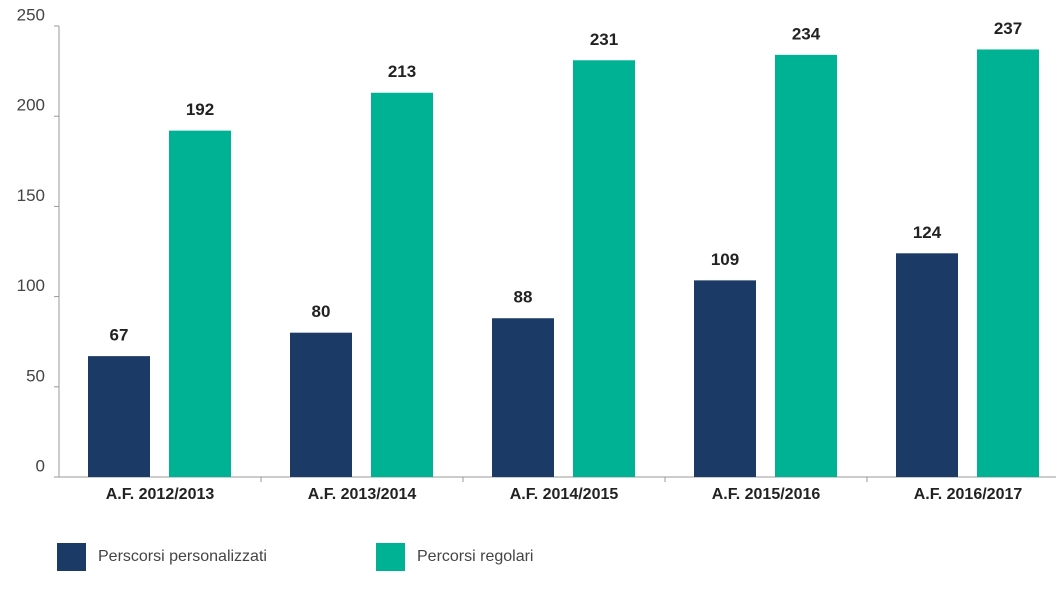 This screenshot has height=598, width=1056. What do you see at coordinates (35, 375) in the screenshot?
I see `y-tick-label: 50` at bounding box center [35, 375].